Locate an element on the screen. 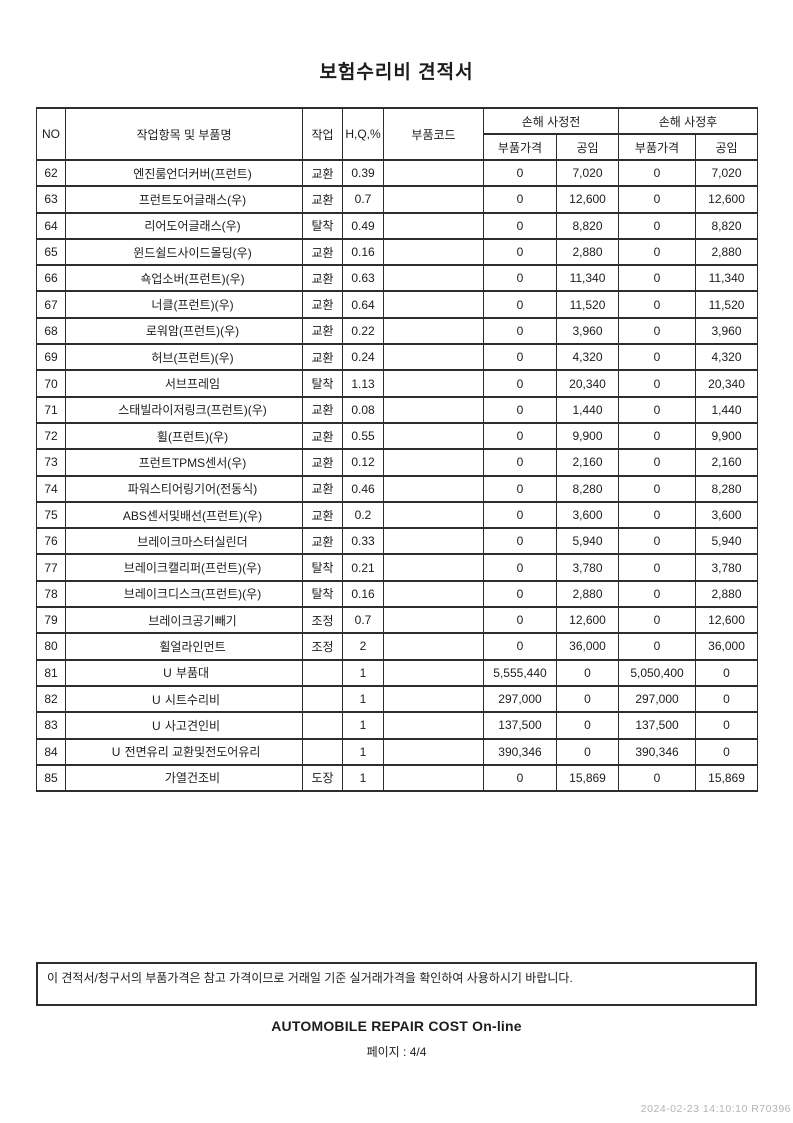 The height and width of the screenshot is (1123, 793). table-row: 68 로워암(프런트)(우) 교환 0.22 0 3,960 0 3,960 is located at coordinates (397, 331).